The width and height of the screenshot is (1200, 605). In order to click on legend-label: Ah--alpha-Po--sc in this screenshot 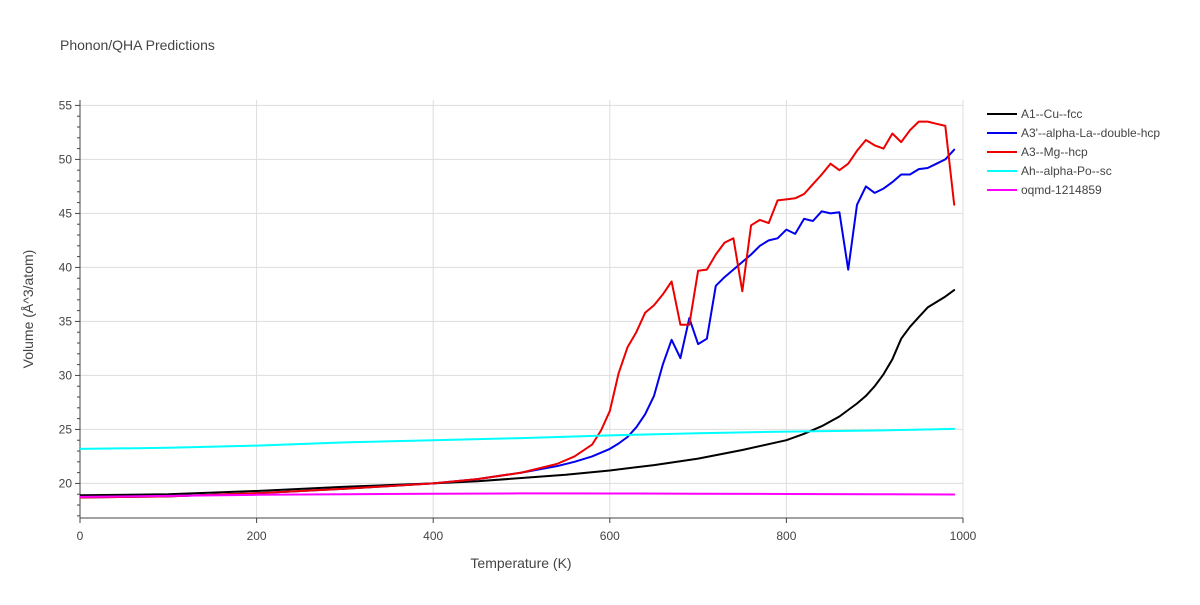, I will do `click(1066, 171)`.